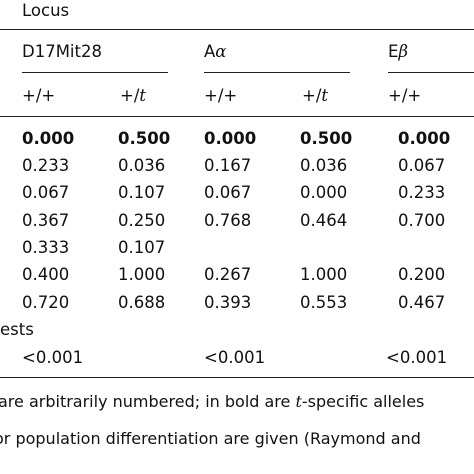 This screenshot has width=474, height=474. What do you see at coordinates (228, 302) in the screenshot?
I see `table-cell: 0.393` at bounding box center [228, 302].